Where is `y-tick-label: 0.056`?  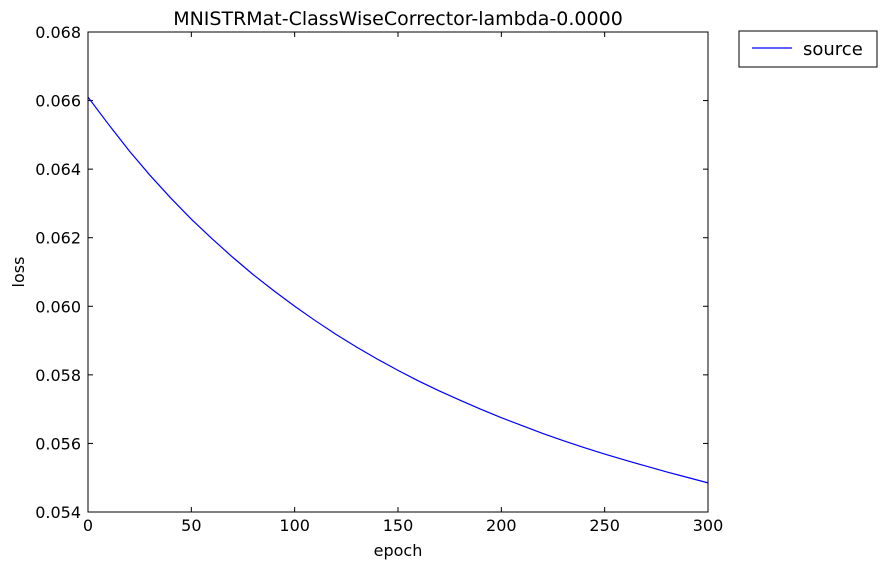
y-tick-label: 0.056 is located at coordinates (58, 443).